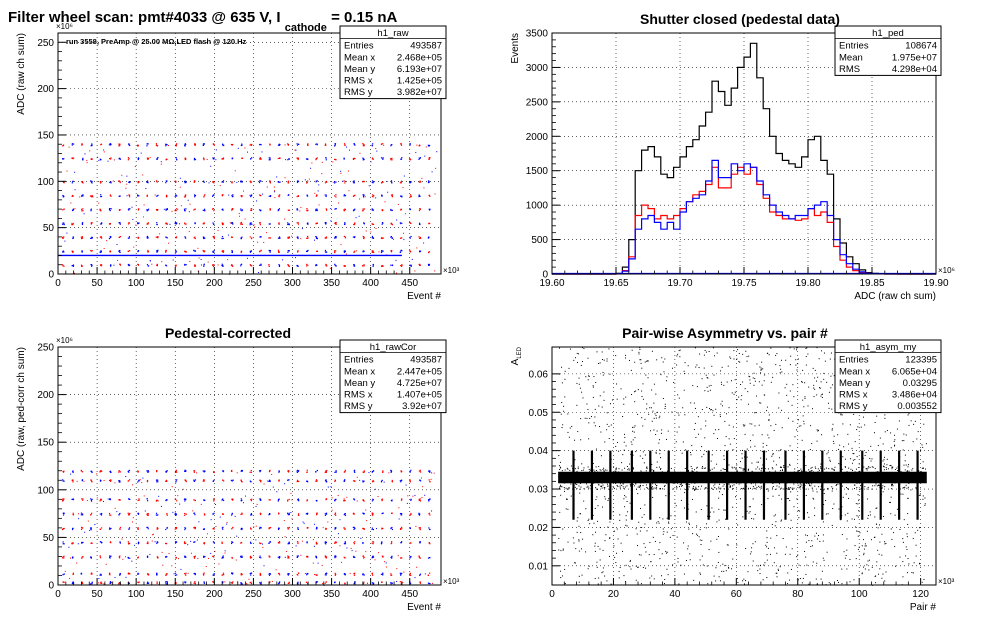 The image size is (996, 622). Describe the element at coordinates (419, 92) in the screenshot. I see `stats-value-4: 3.982e+07` at that location.